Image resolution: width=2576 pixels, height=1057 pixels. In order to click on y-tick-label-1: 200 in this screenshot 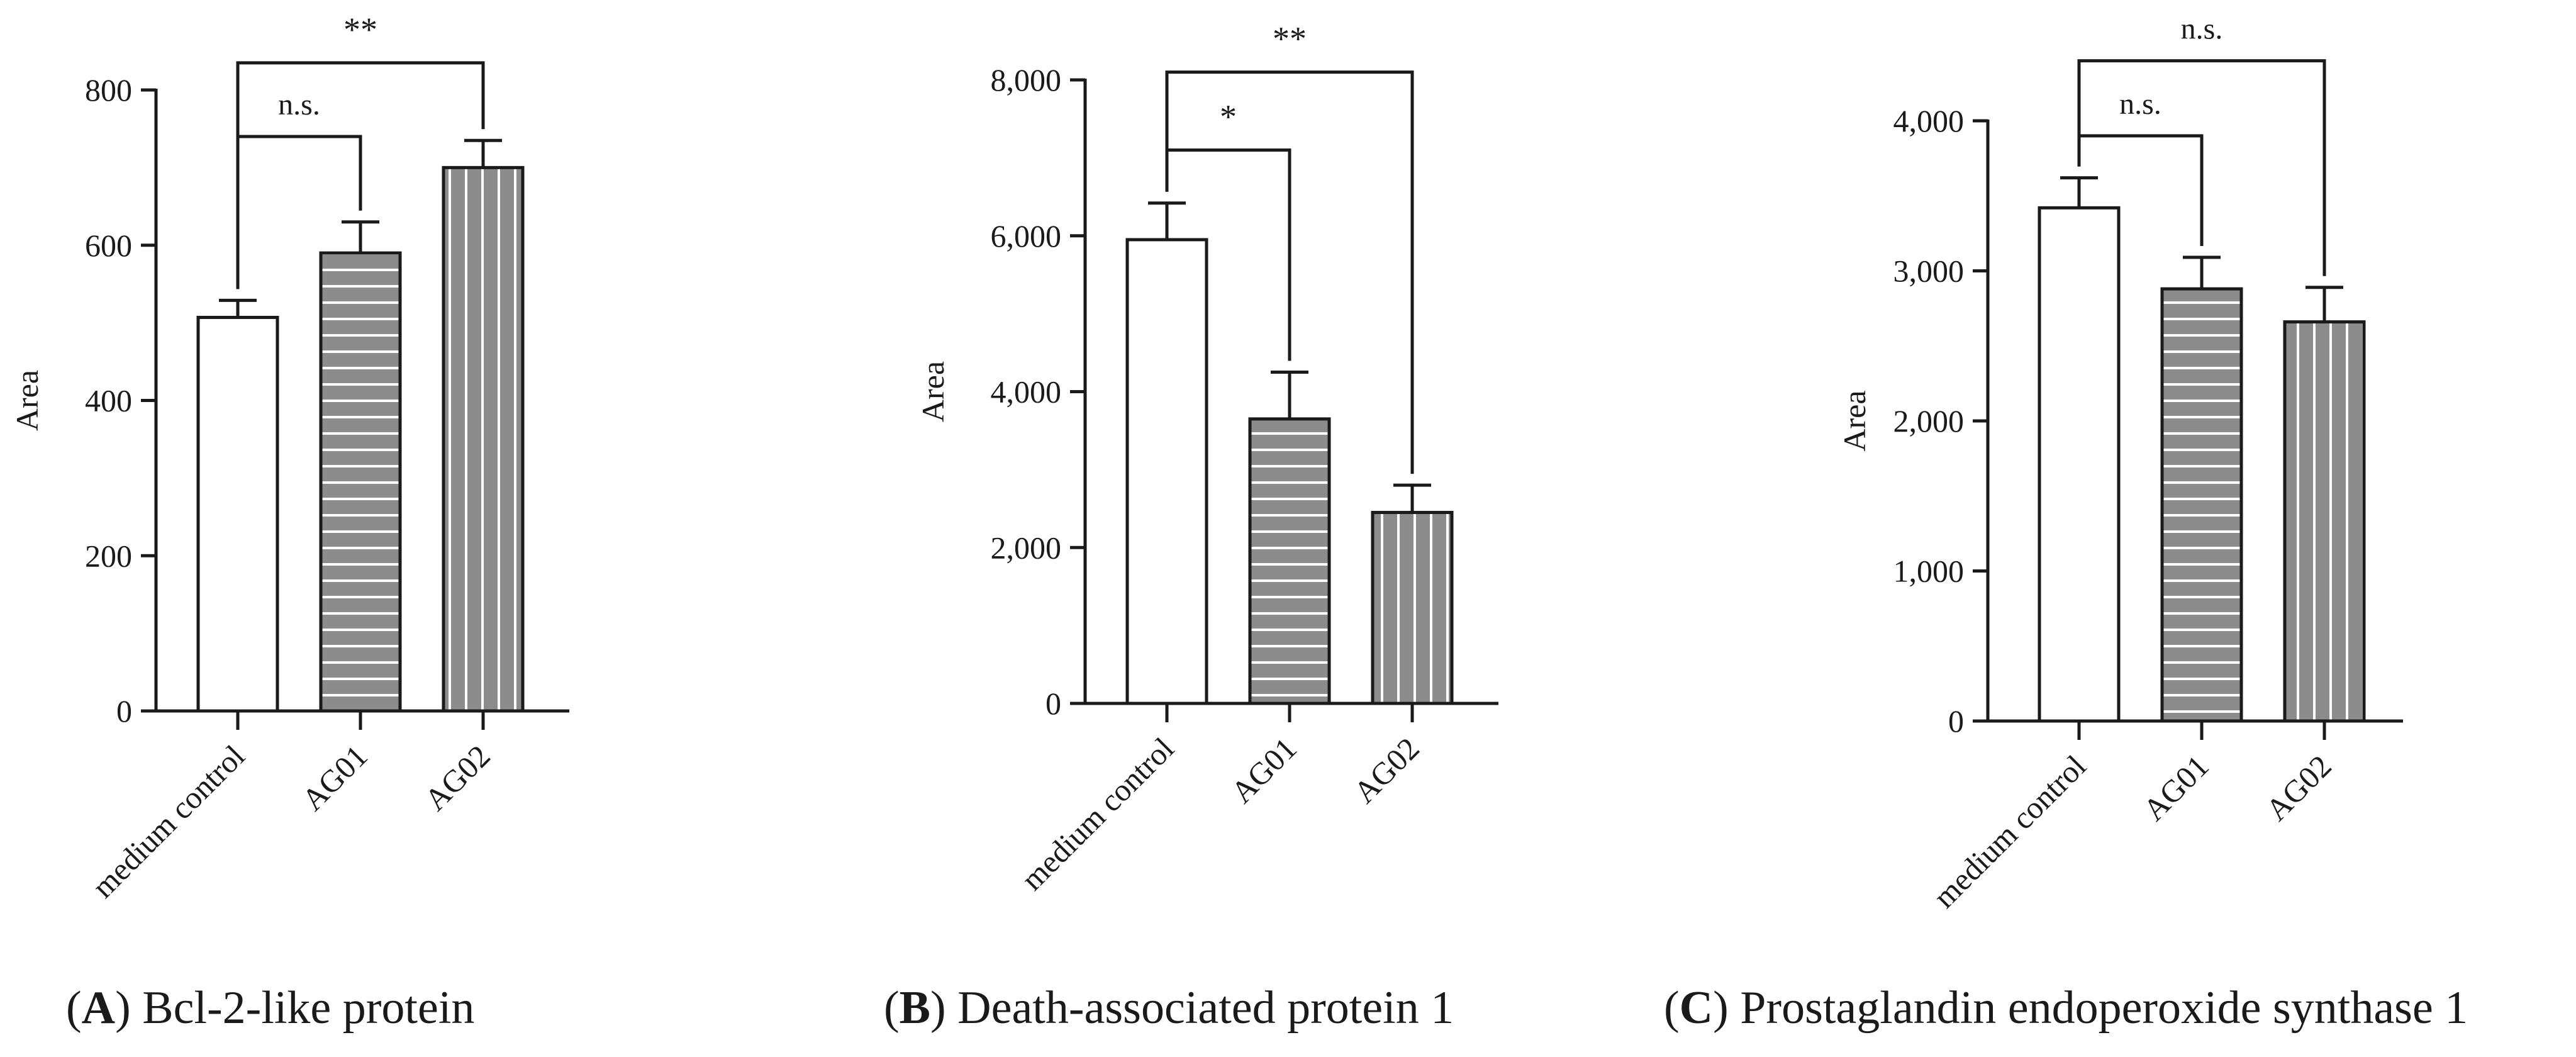, I will do `click(108, 555)`.